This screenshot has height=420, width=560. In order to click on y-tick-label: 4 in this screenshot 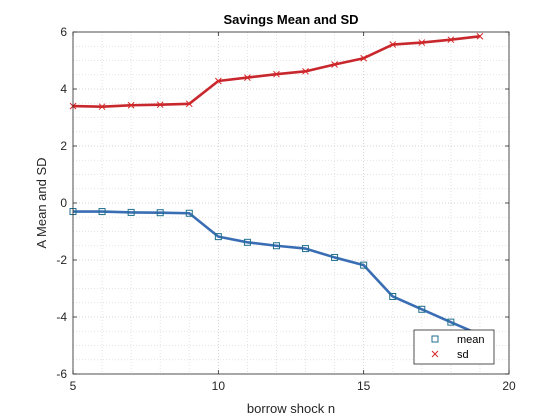, I will do `click(63, 89)`.